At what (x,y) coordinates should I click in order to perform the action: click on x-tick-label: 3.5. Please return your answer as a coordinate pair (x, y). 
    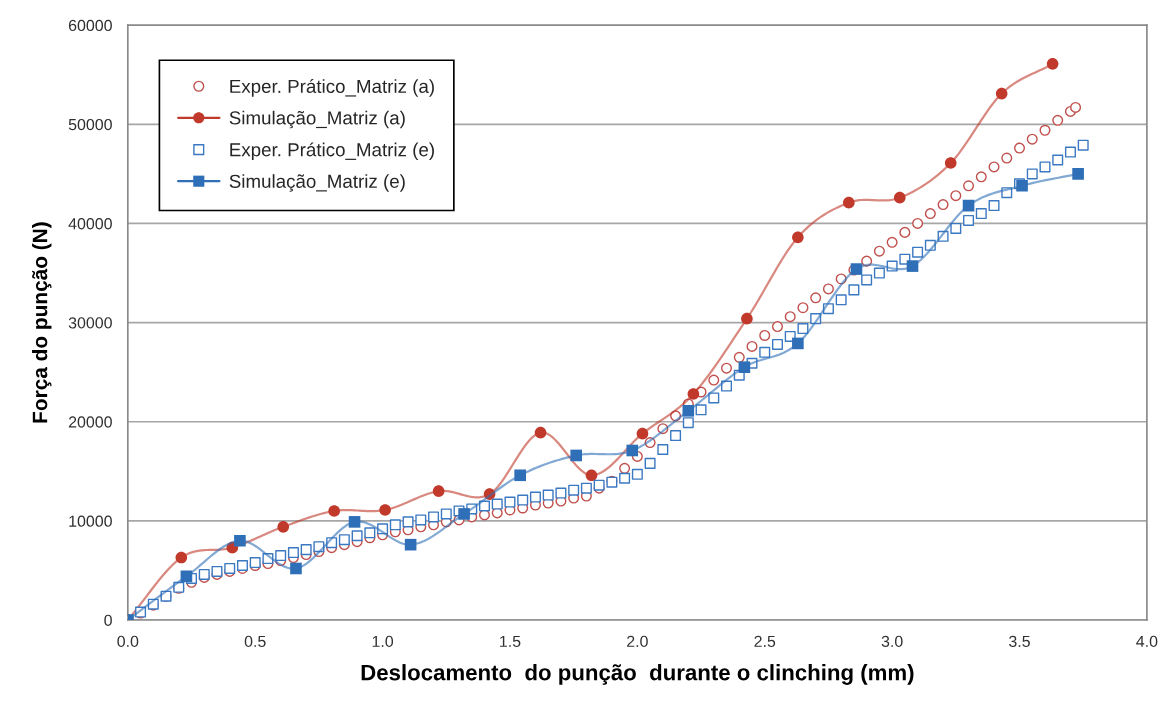
    Looking at the image, I should click on (1019, 641).